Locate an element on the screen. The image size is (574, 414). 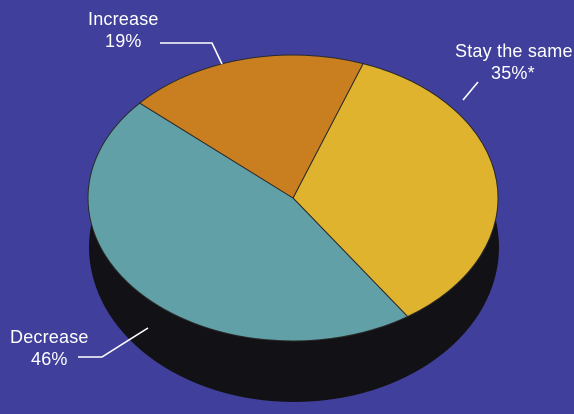
slice-value-text: 19% is located at coordinates (123, 41).